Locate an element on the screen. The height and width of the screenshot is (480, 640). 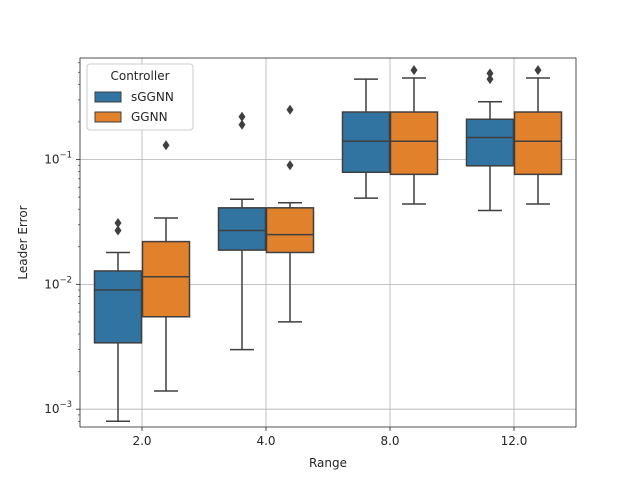
y-tick-label: 10⁻¹ is located at coordinates (58, 158).